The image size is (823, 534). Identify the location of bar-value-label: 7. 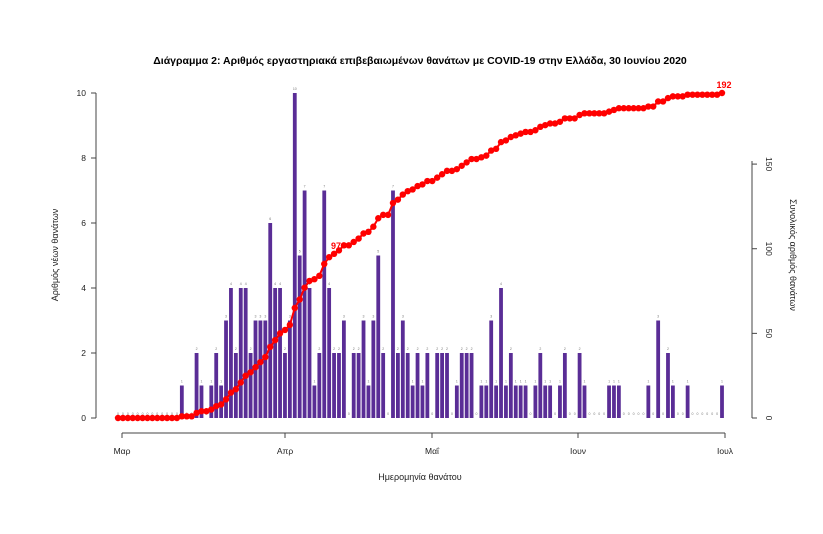
(393, 187).